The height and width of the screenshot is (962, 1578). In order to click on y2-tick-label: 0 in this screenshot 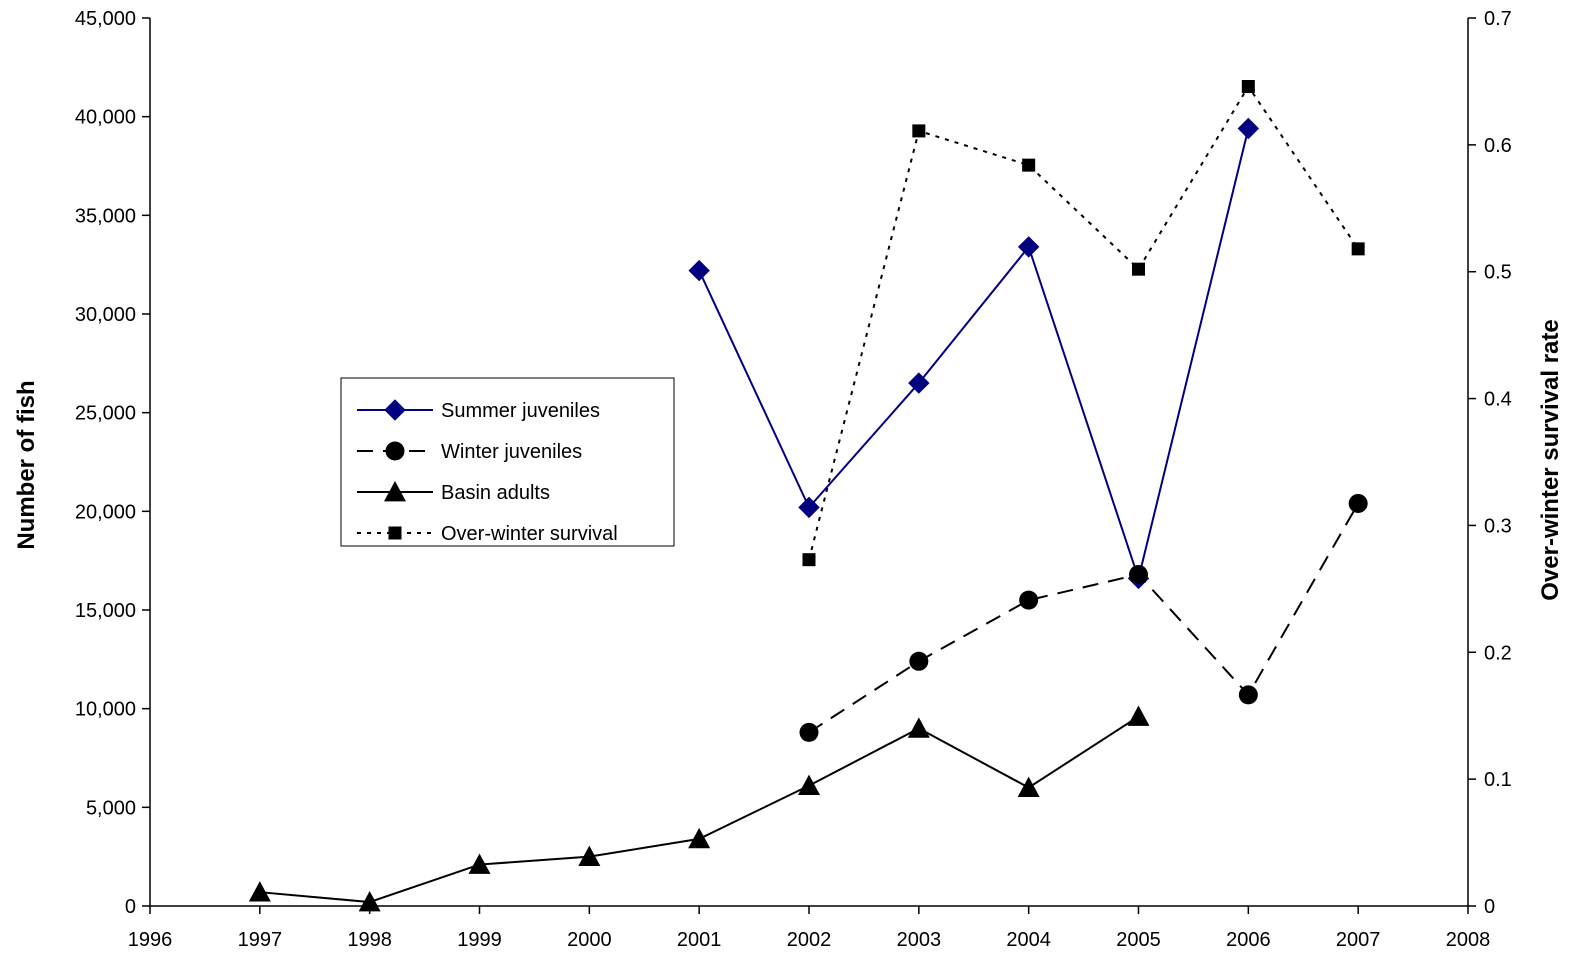, I will do `click(1489, 907)`.